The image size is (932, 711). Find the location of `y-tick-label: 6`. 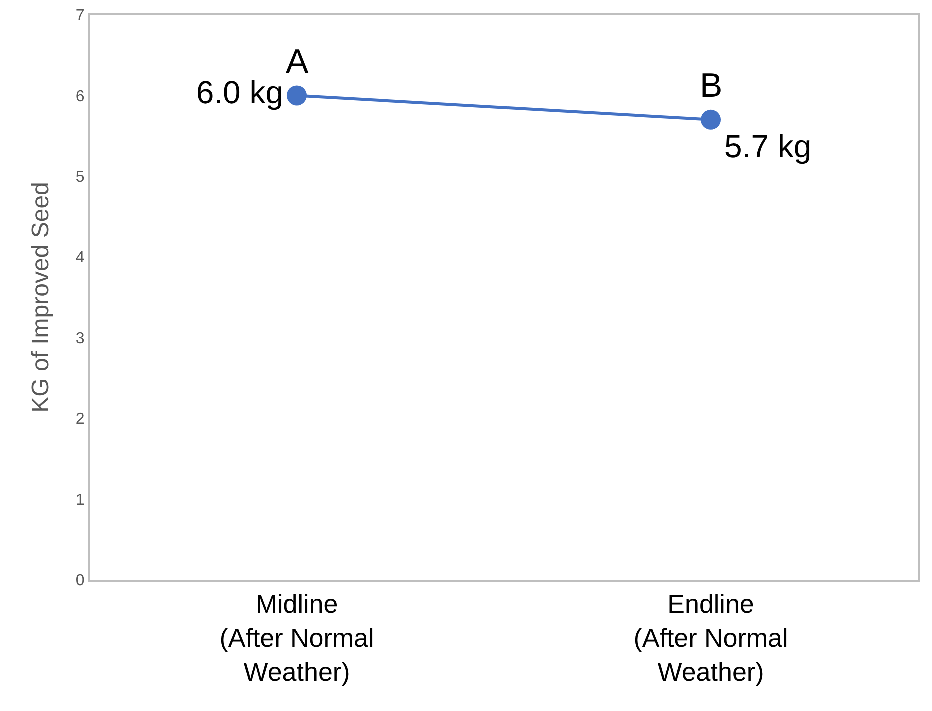

y-tick-label: 6 is located at coordinates (80, 97).